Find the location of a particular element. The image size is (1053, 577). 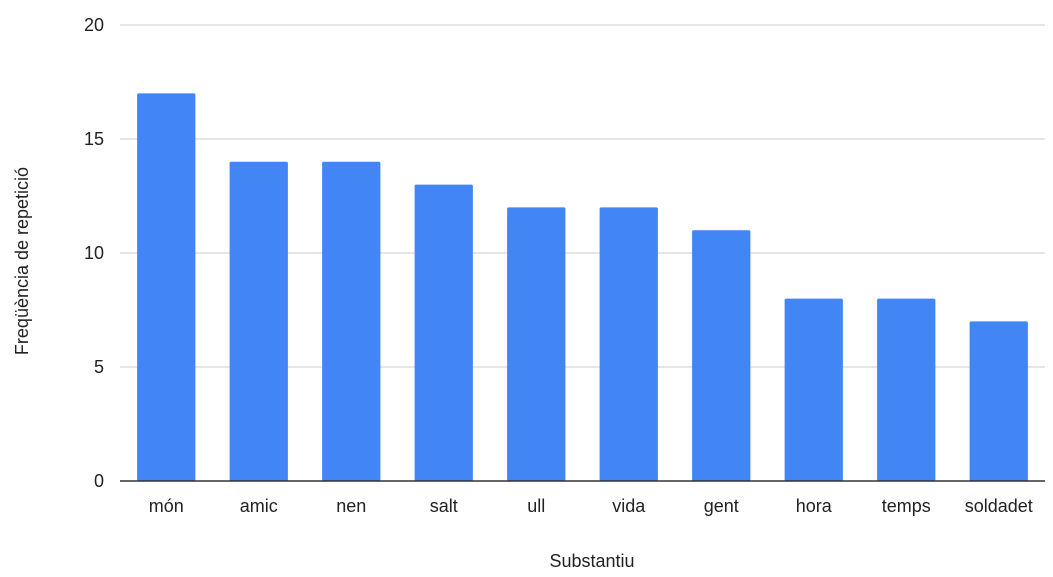

x-tick-label: ull is located at coordinates (536, 506).